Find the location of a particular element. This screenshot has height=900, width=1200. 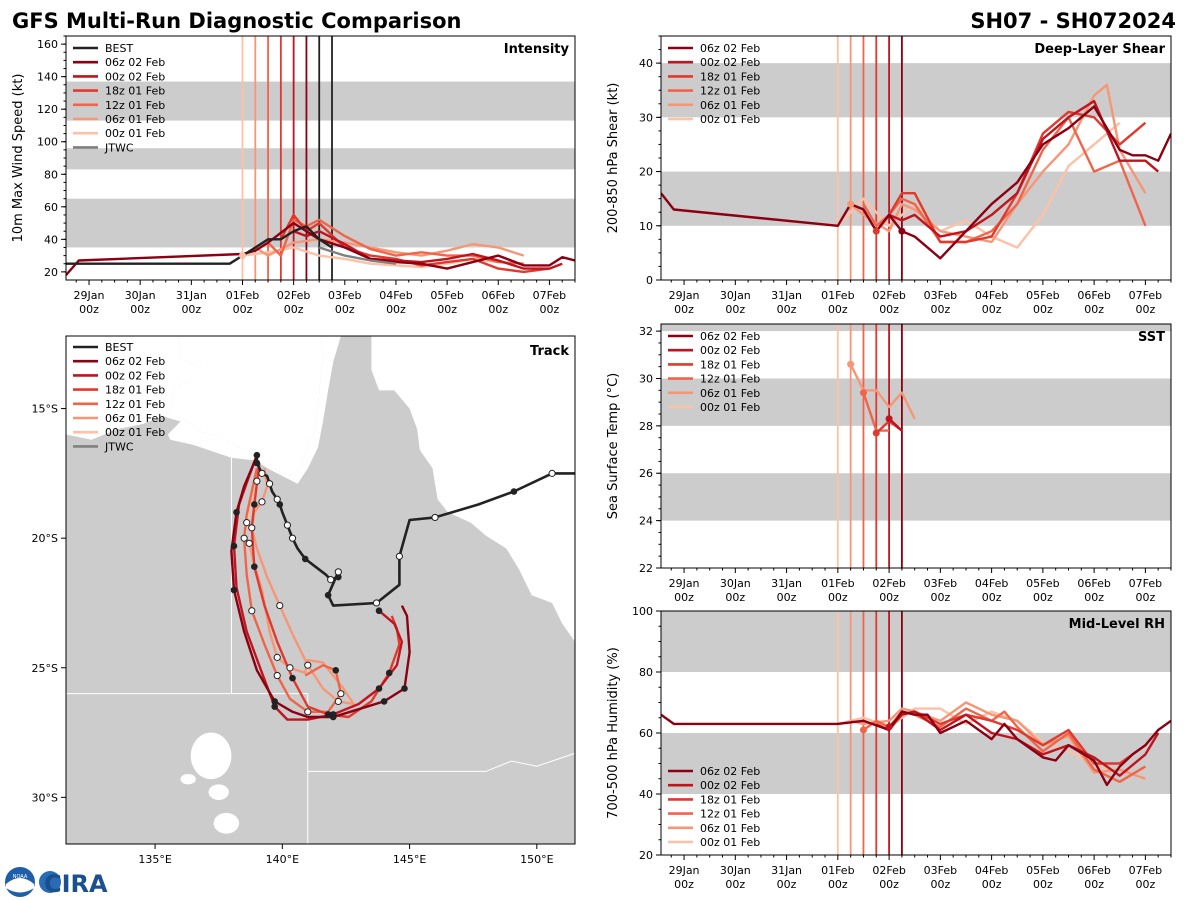

intensity-xtick-label-date: 02Feb is located at coordinates (293, 295).